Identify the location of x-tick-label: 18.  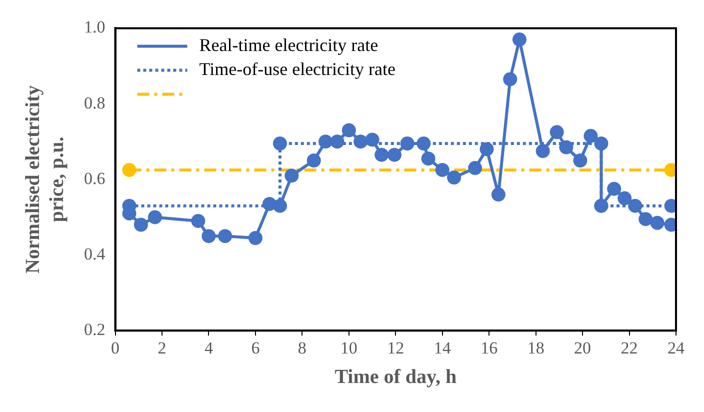
(535, 348).